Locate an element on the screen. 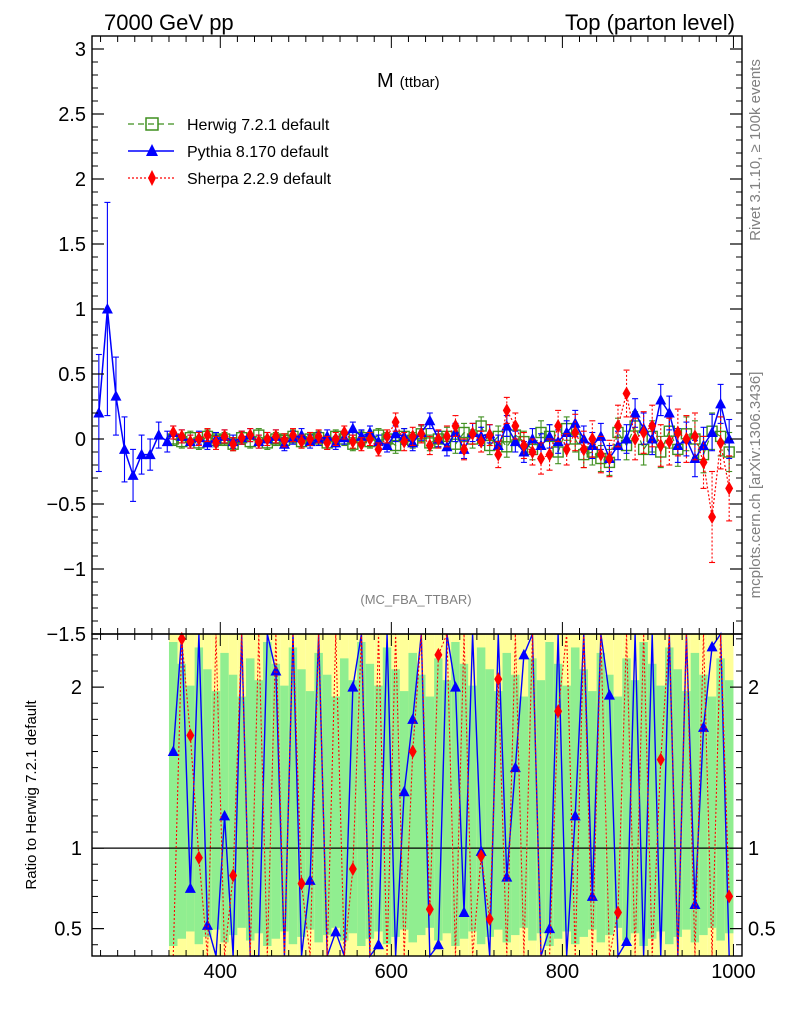  main-ytick-label: −1.5 is located at coordinates (66, 635).